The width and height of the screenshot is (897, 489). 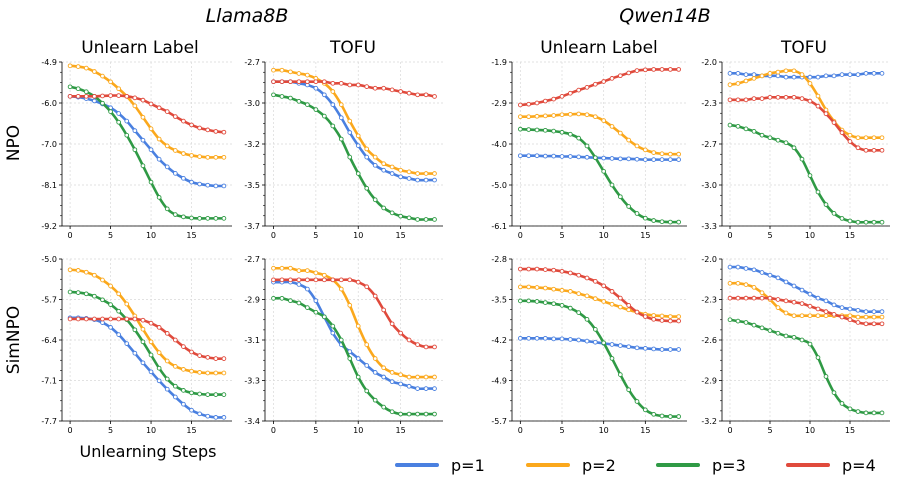 What do you see at coordinates (499, 62) in the screenshot?
I see `y-tick-label: -1.9` at bounding box center [499, 62].